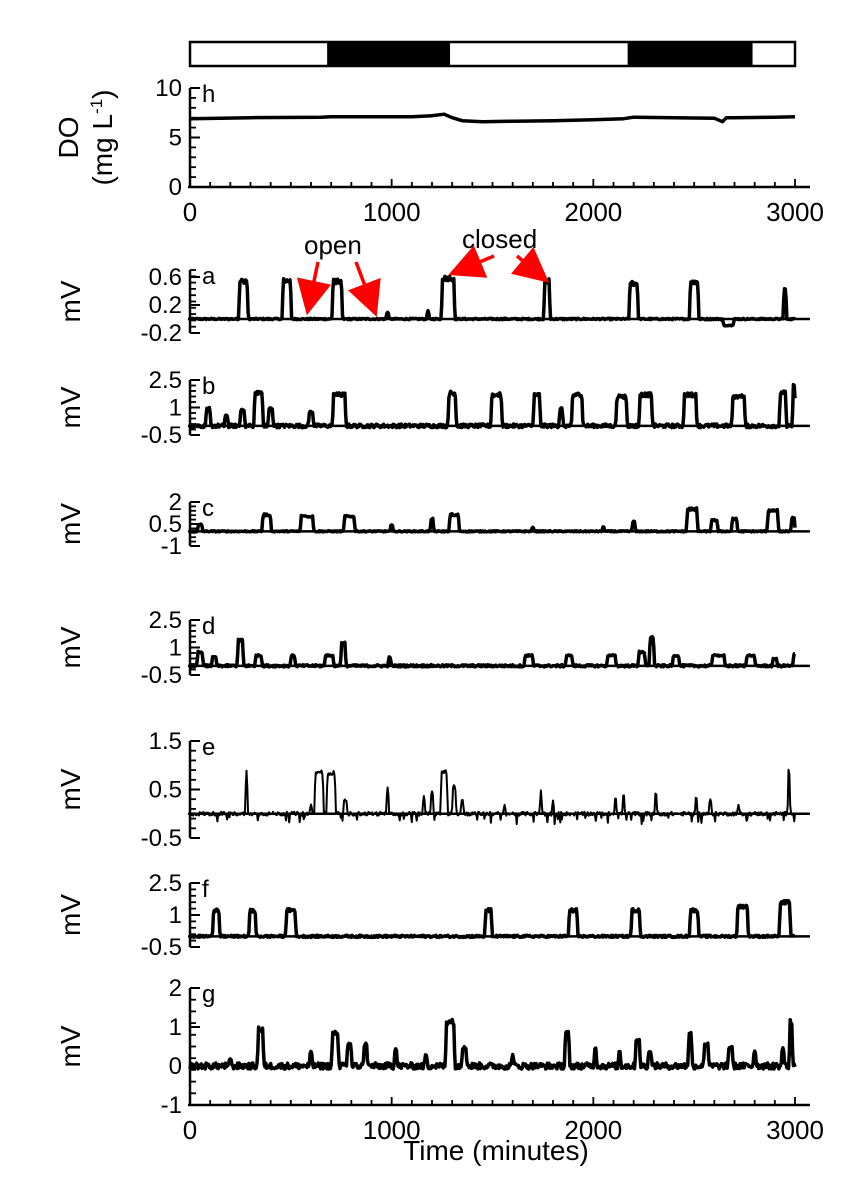  I want to click on panel-a-y-tick-label: -0.2, so click(161, 333).